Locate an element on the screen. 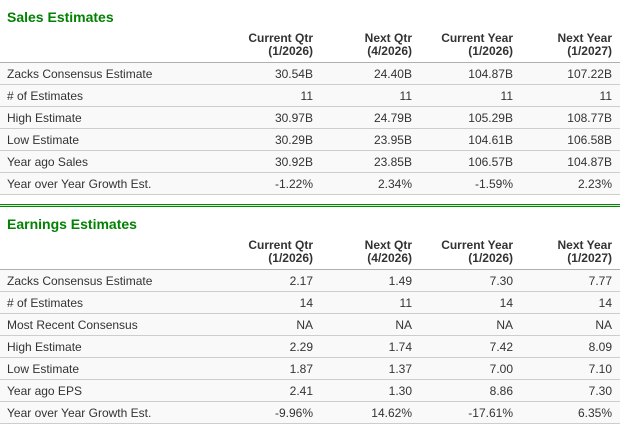 The image size is (620, 424). cell-value: 23.85B is located at coordinates (370, 161).